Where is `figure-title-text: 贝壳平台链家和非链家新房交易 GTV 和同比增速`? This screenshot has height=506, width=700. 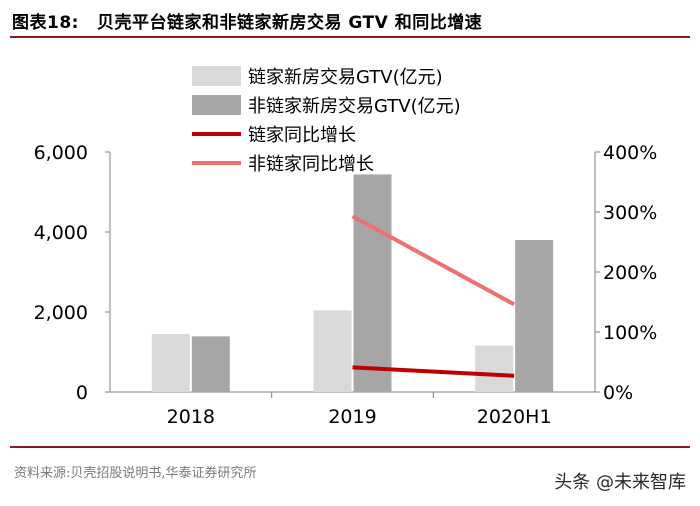
figure-title-text: 贝壳平台链家和非链家新房交易 GTV 和同比增速 is located at coordinates (289, 23).